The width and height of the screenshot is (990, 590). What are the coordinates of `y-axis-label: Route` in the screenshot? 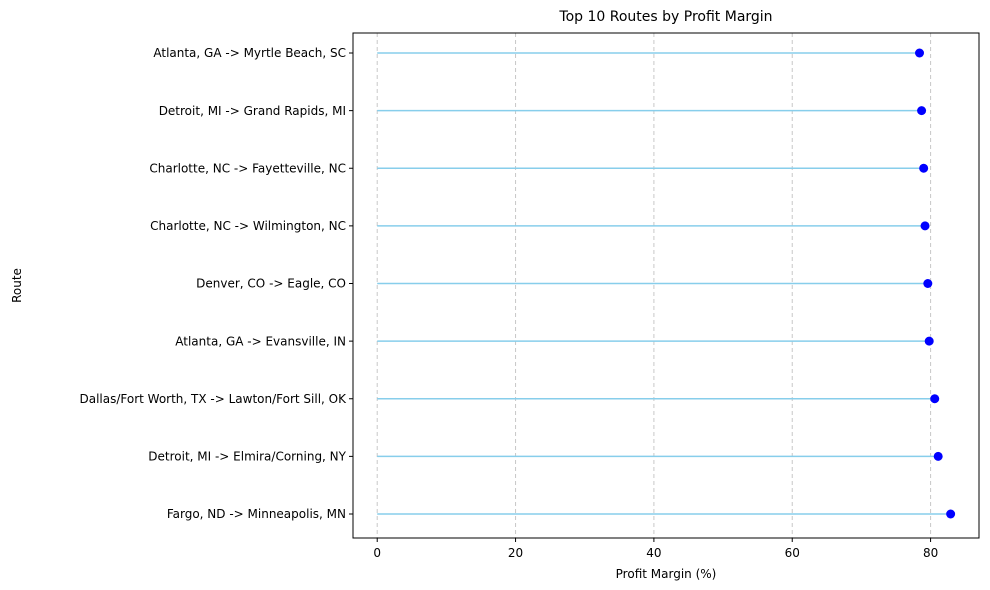 It's located at (17, 285).